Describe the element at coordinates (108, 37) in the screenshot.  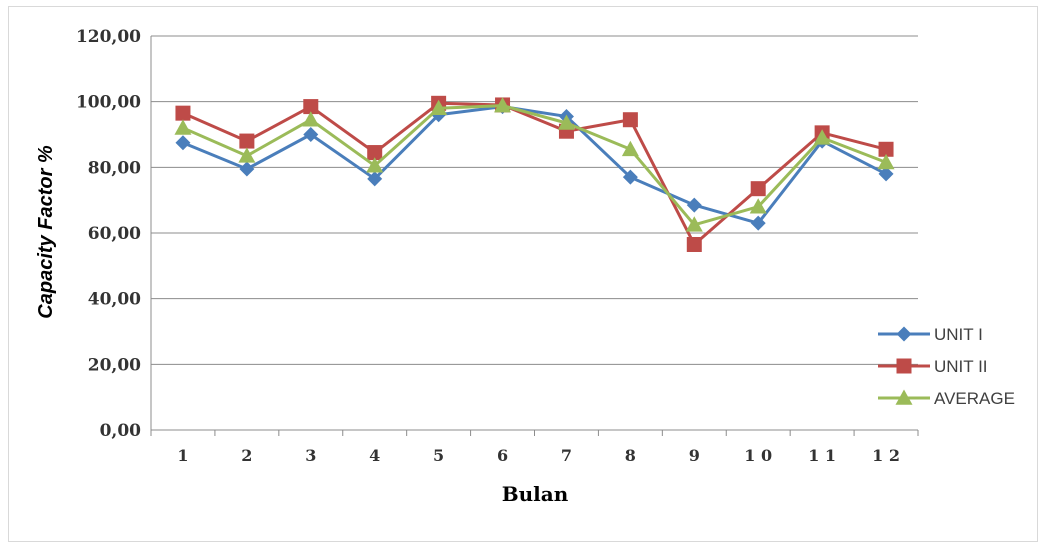
I see `y-tick-label: 120,00` at that location.